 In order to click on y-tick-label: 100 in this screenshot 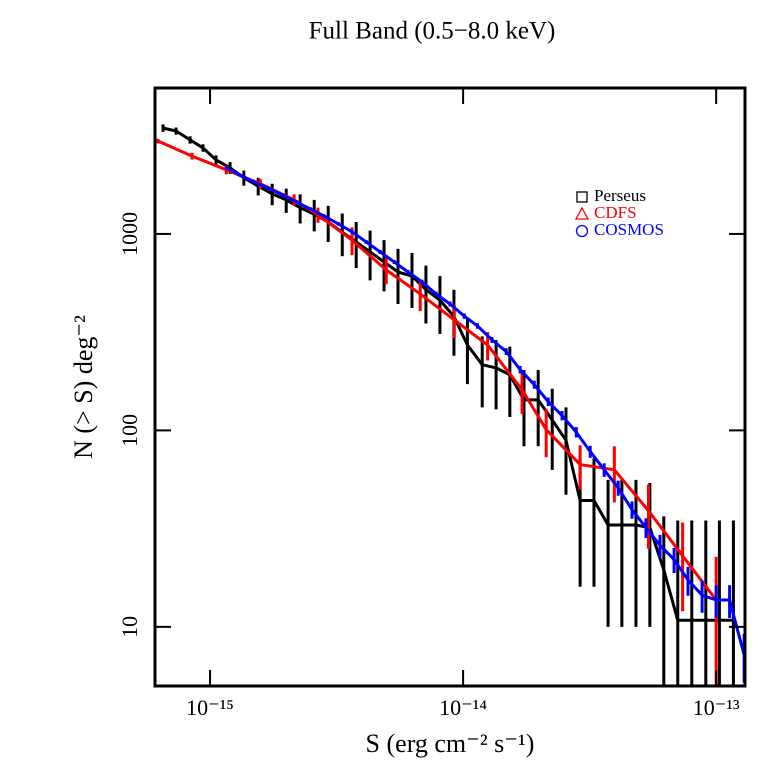, I will do `click(129, 430)`.